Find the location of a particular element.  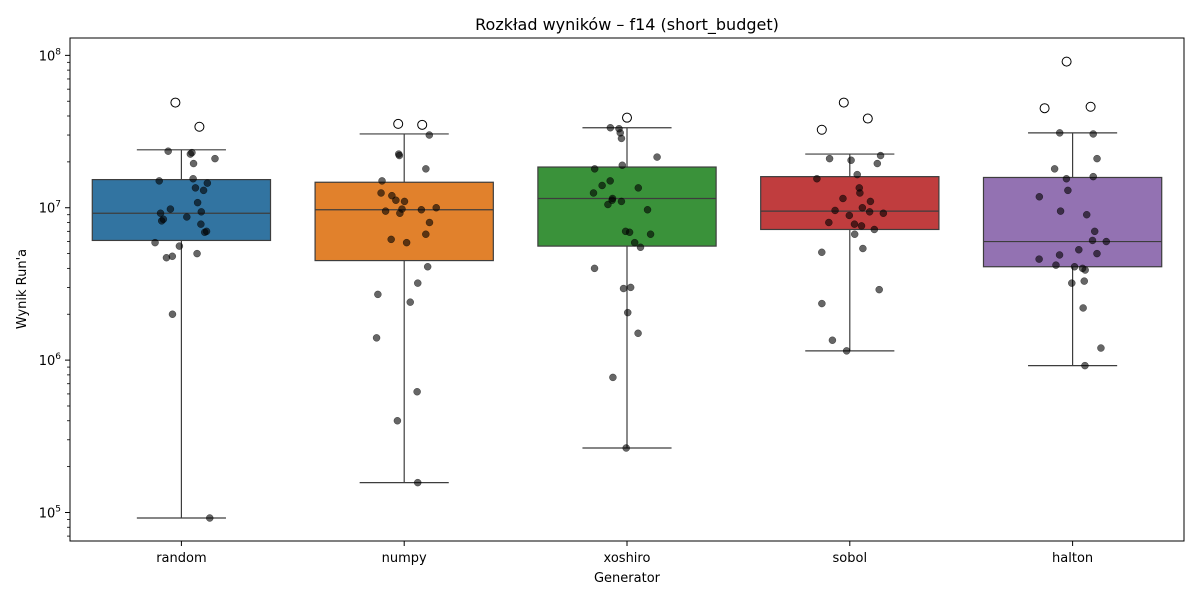

x-axis-label: Generator is located at coordinates (627, 578).